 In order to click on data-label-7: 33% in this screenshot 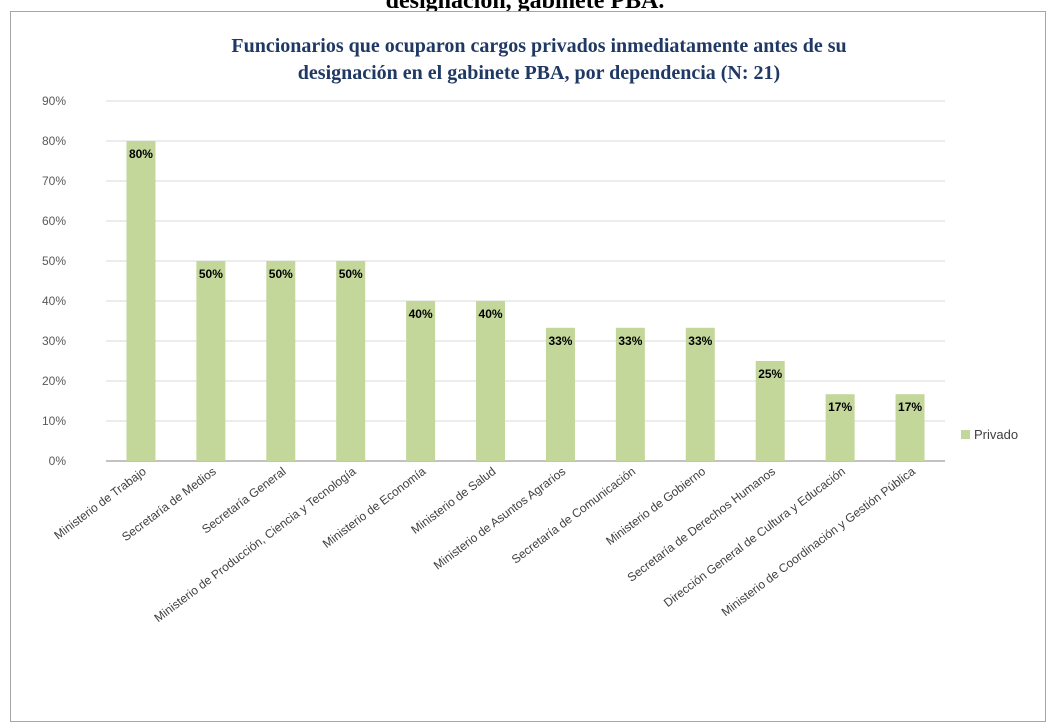, I will do `click(560, 341)`.